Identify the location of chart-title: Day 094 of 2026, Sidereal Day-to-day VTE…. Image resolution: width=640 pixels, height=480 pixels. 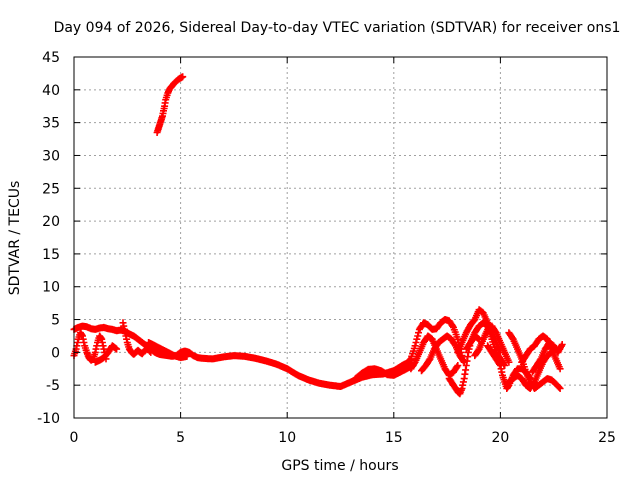
(337, 28).